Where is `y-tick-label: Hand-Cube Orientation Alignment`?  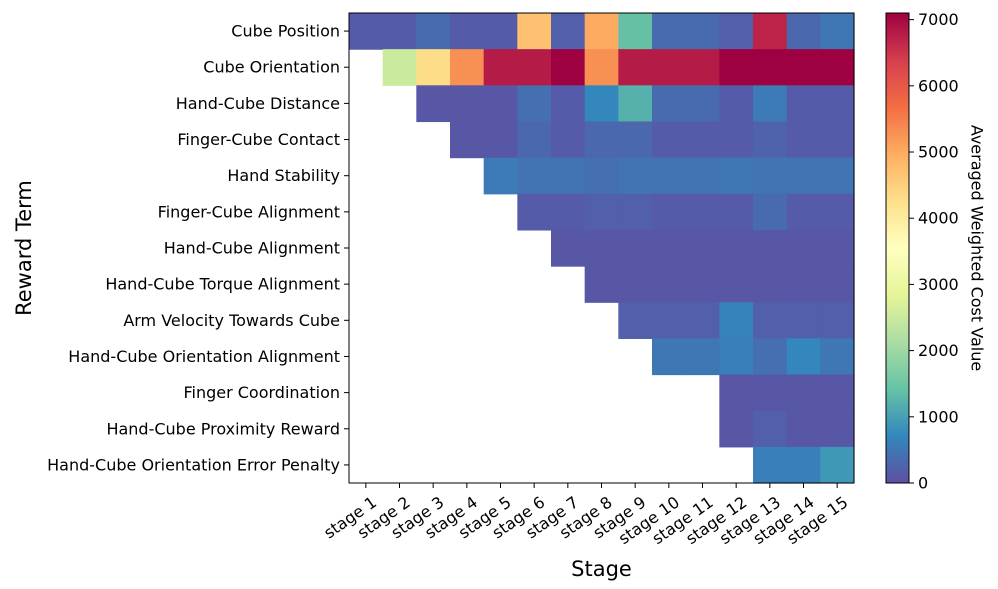
y-tick-label: Hand-Cube Orientation Alignment is located at coordinates (204, 356).